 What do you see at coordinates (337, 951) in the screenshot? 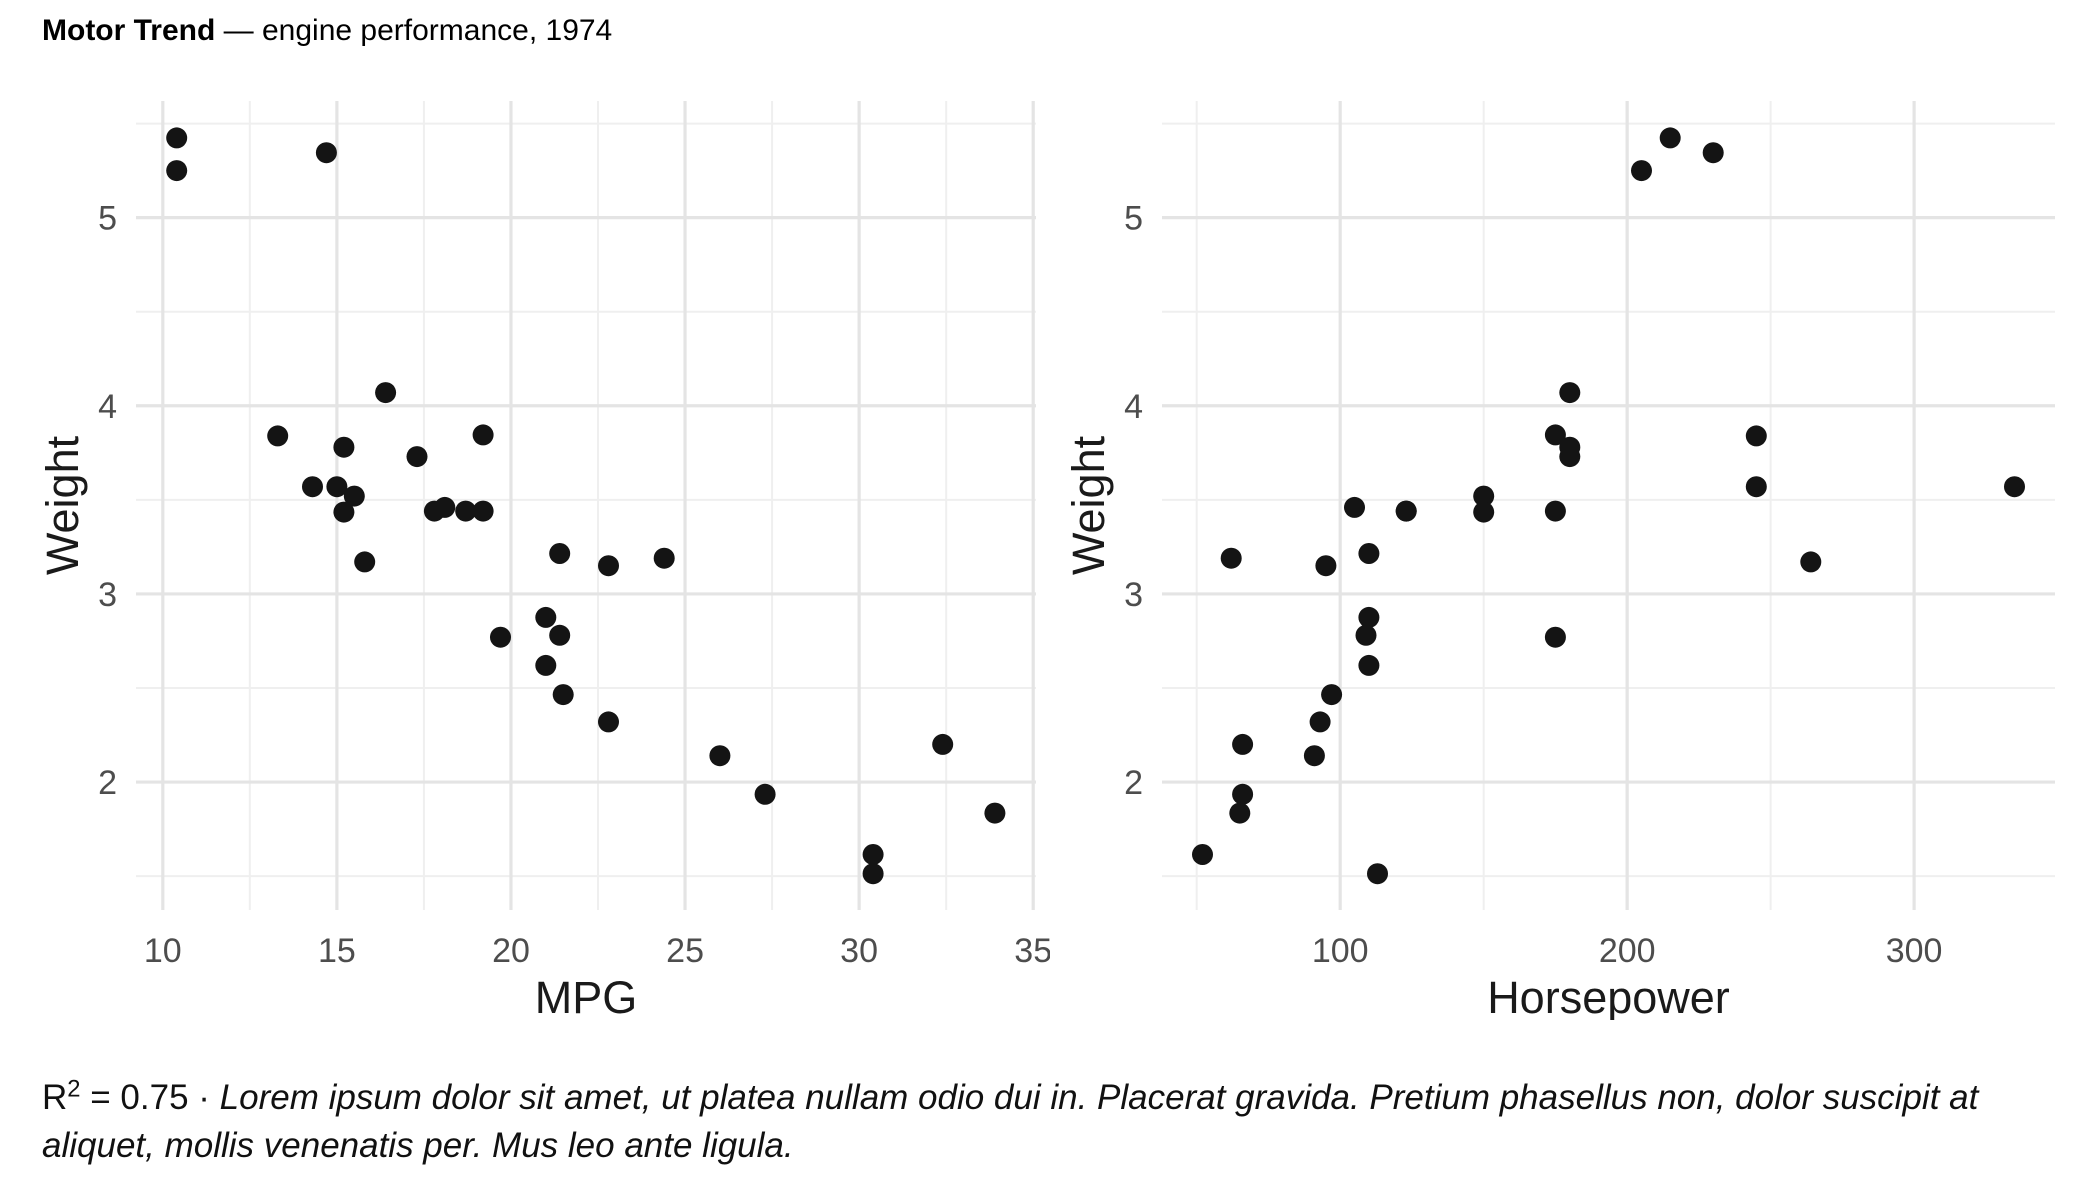
I see `x-tick-label: 15` at bounding box center [337, 951].